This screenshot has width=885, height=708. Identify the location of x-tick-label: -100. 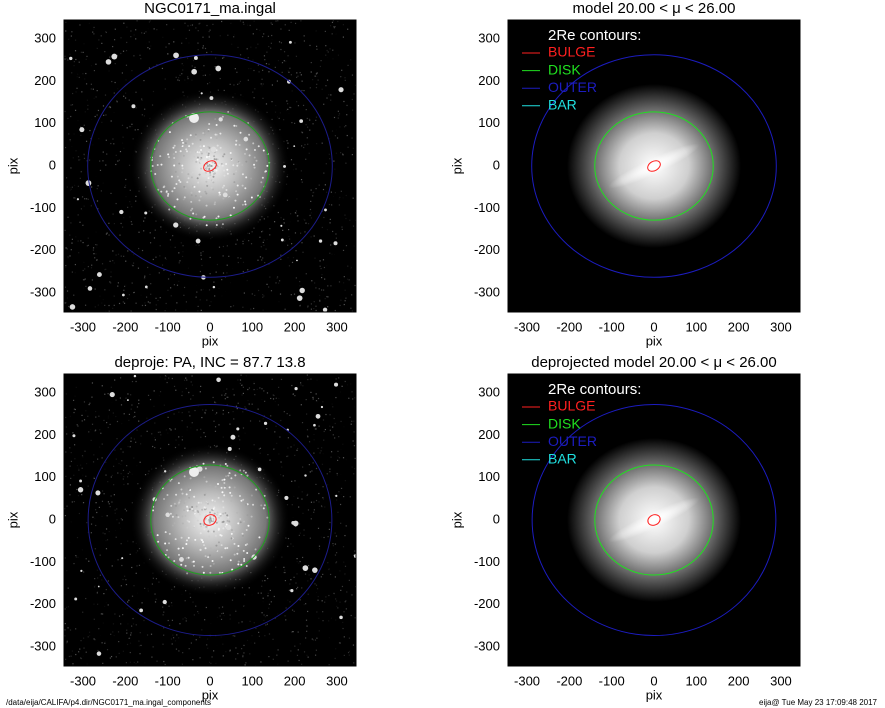
(612, 326).